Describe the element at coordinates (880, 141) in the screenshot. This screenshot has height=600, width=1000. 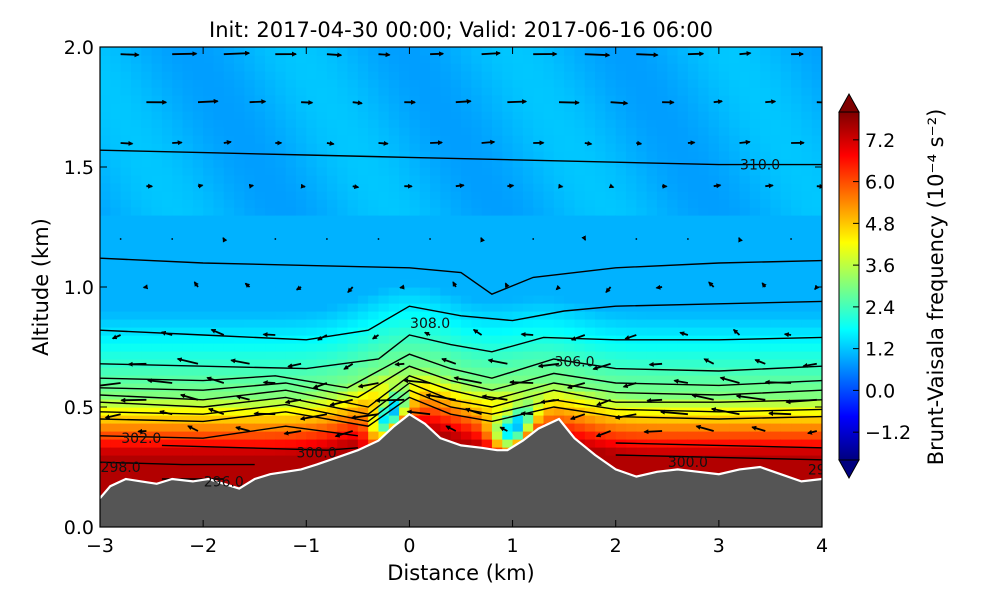
I see `colorbar-tick-label: 7.2` at that location.